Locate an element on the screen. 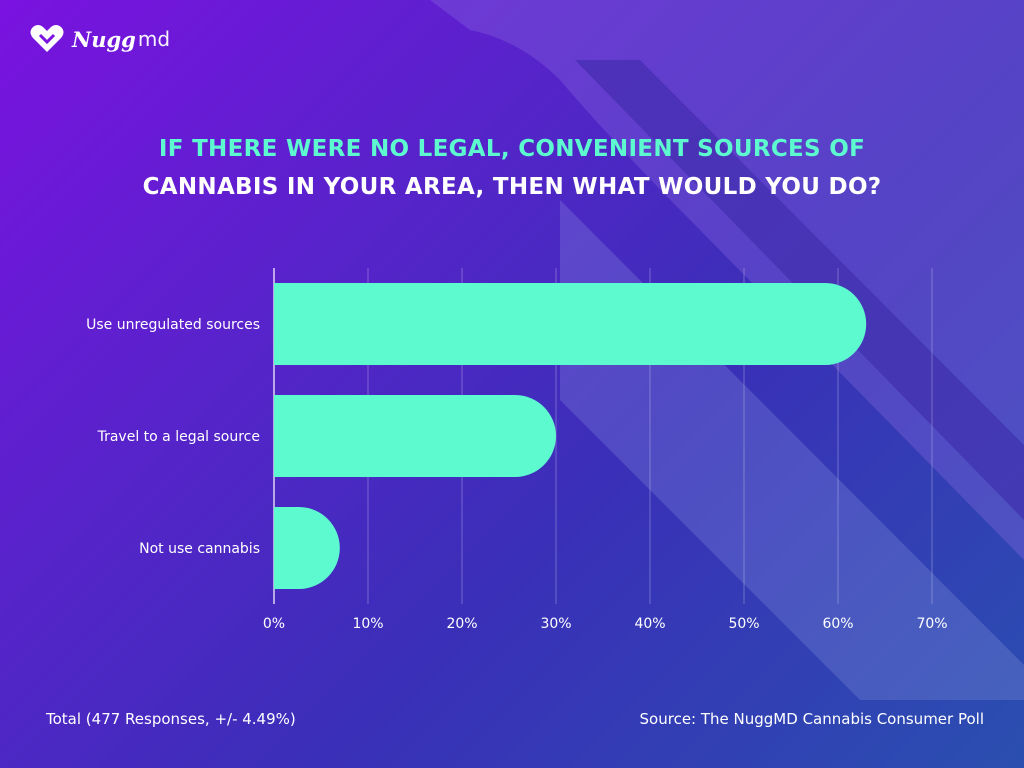 The image size is (1024, 768). tick-label: 60% is located at coordinates (837, 624).